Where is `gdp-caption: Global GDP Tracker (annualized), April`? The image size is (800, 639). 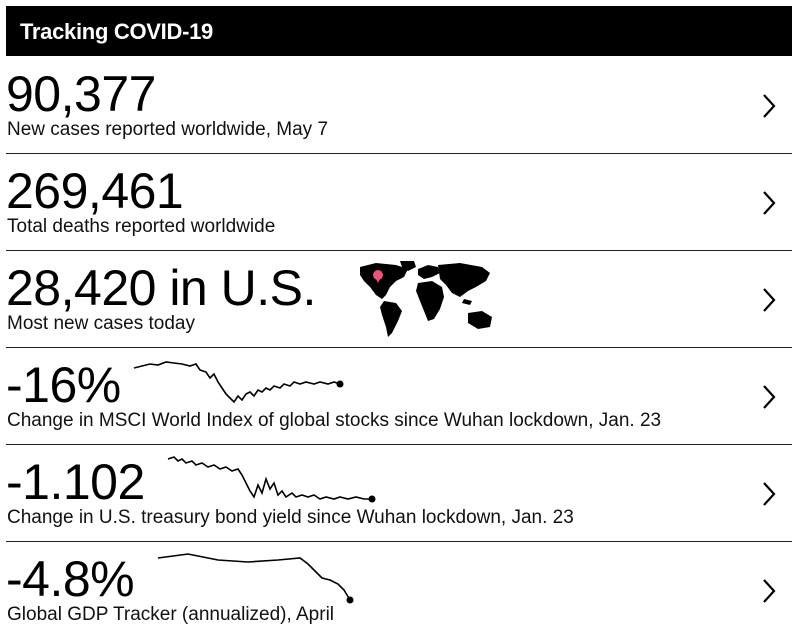
gdp-caption: Global GDP Tracker (annualized), April is located at coordinates (171, 614).